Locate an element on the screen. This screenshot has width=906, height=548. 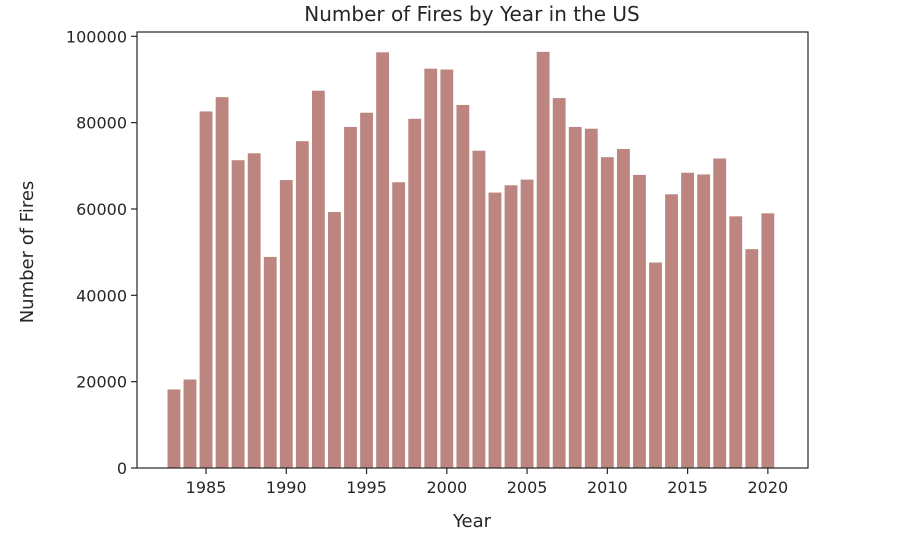
bar-1997 is located at coordinates (399, 325).